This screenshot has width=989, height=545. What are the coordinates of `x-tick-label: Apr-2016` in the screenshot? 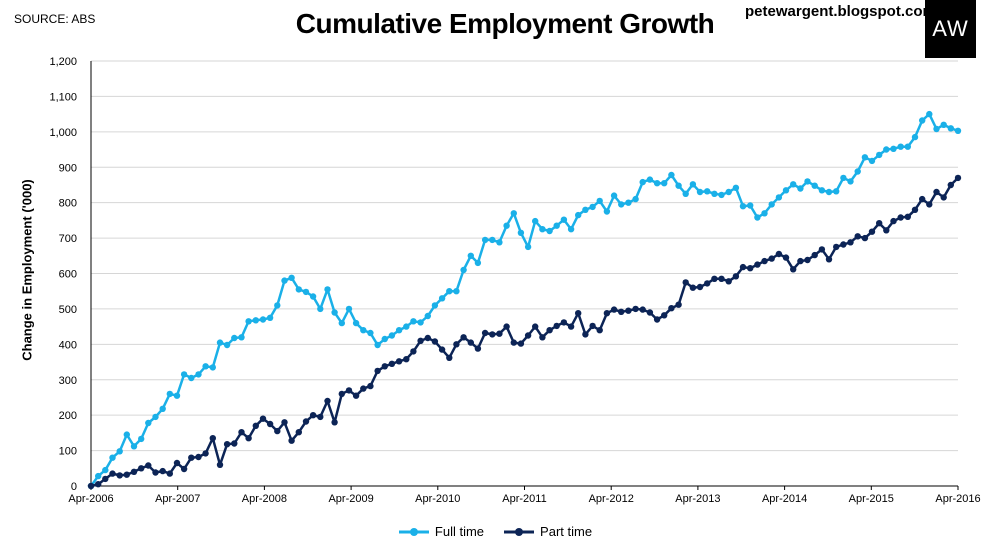 It's located at (957, 499).